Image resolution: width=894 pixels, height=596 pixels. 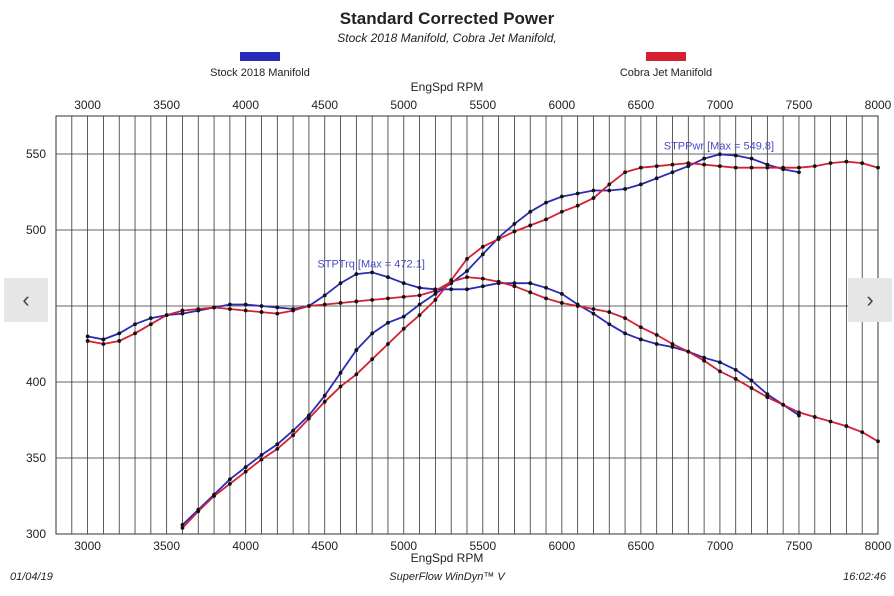 What do you see at coordinates (561, 105) in the screenshot?
I see `x-tick-label-top: 6000` at bounding box center [561, 105].